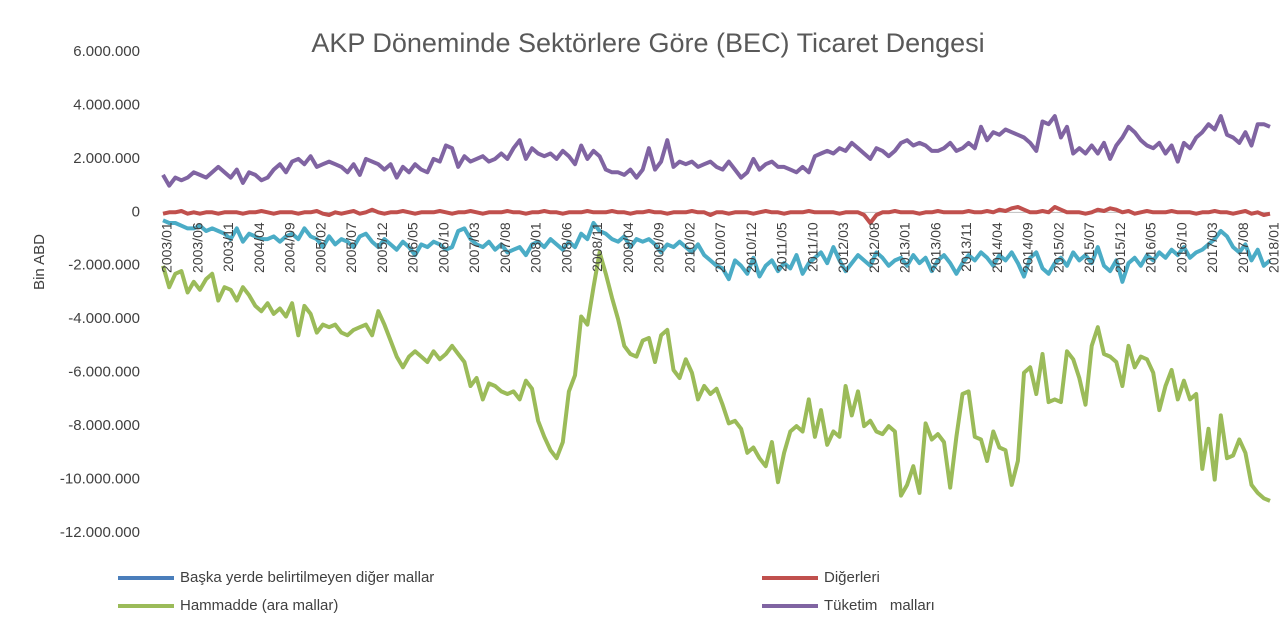 The image size is (1287, 631). I want to click on x-tick-label: 2008/01, so click(536, 247).